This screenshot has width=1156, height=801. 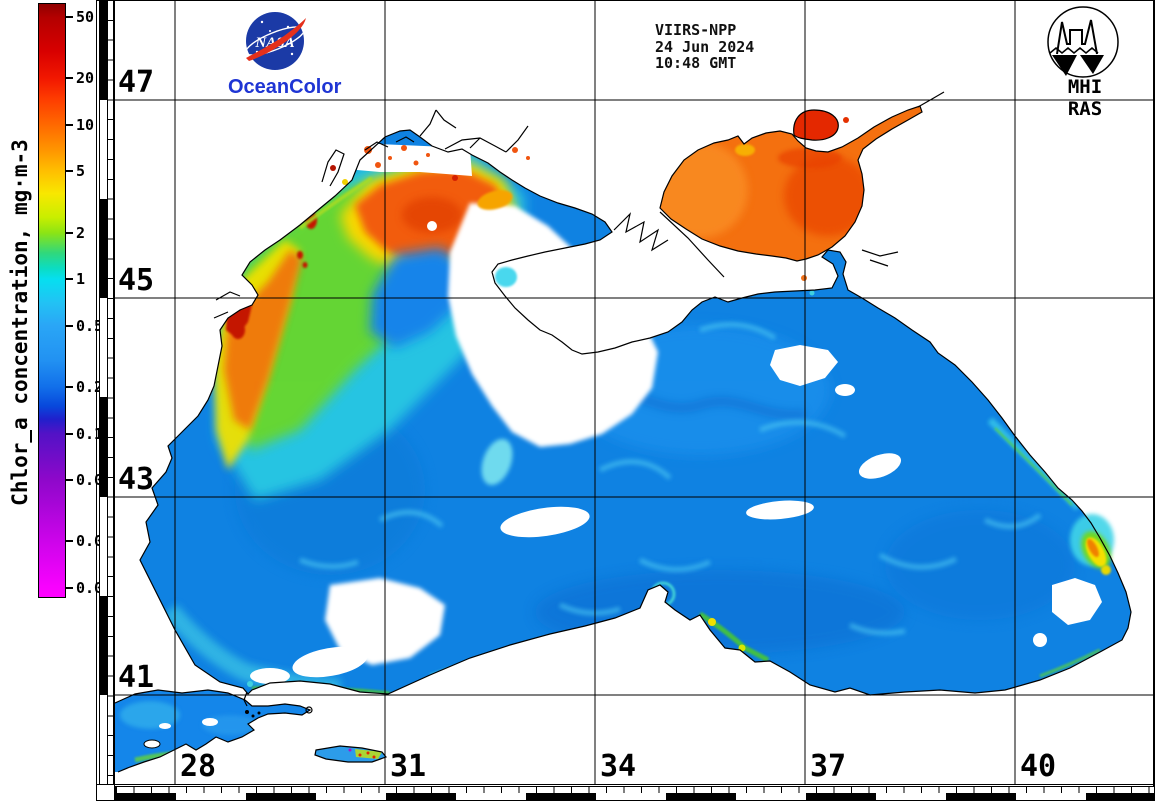 What do you see at coordinates (696, 63) in the screenshot?
I see `acquisition-time: 10:48 GMT` at bounding box center [696, 63].